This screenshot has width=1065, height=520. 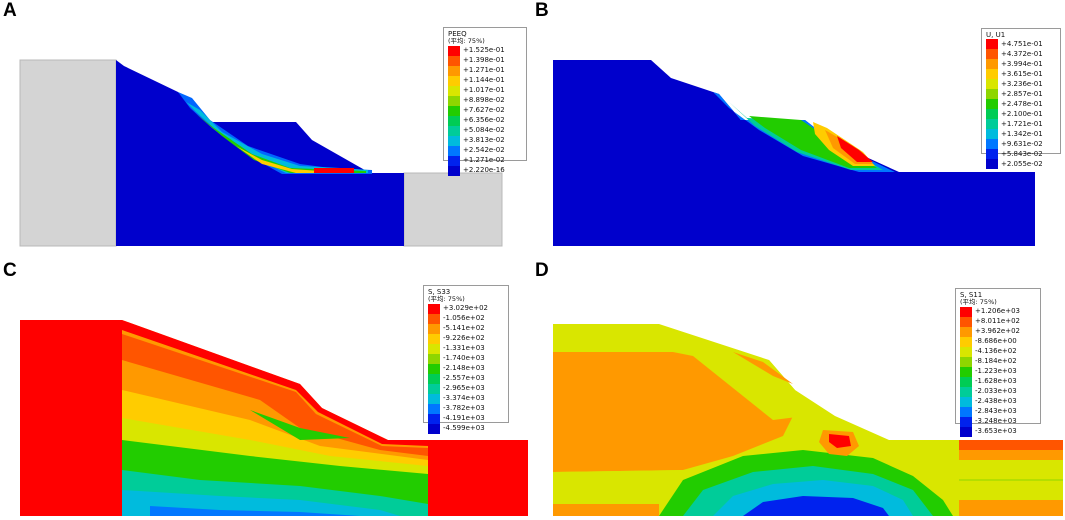 I want to click on band-blue, so click(x=255, y=511).